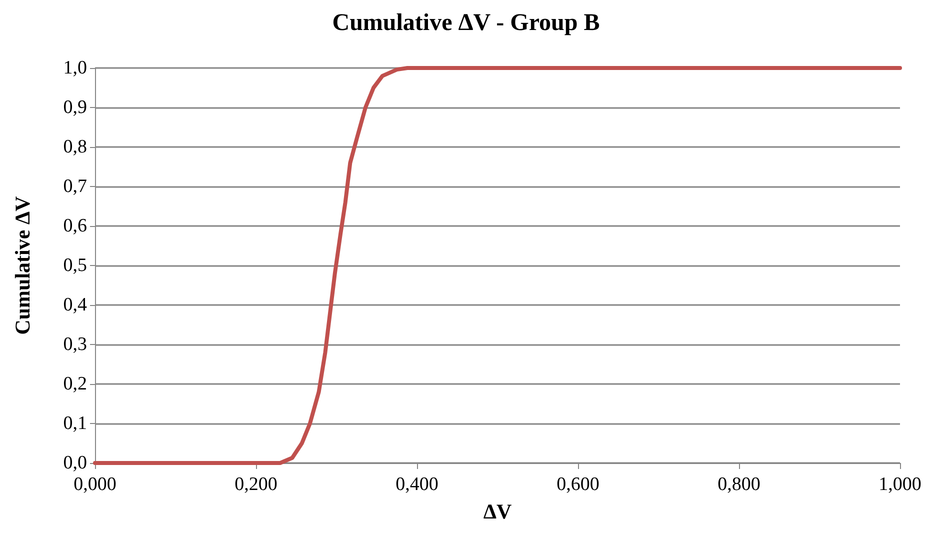 The image size is (932, 544). What do you see at coordinates (256, 484) in the screenshot?
I see `x-tick-label: 0,200` at bounding box center [256, 484].